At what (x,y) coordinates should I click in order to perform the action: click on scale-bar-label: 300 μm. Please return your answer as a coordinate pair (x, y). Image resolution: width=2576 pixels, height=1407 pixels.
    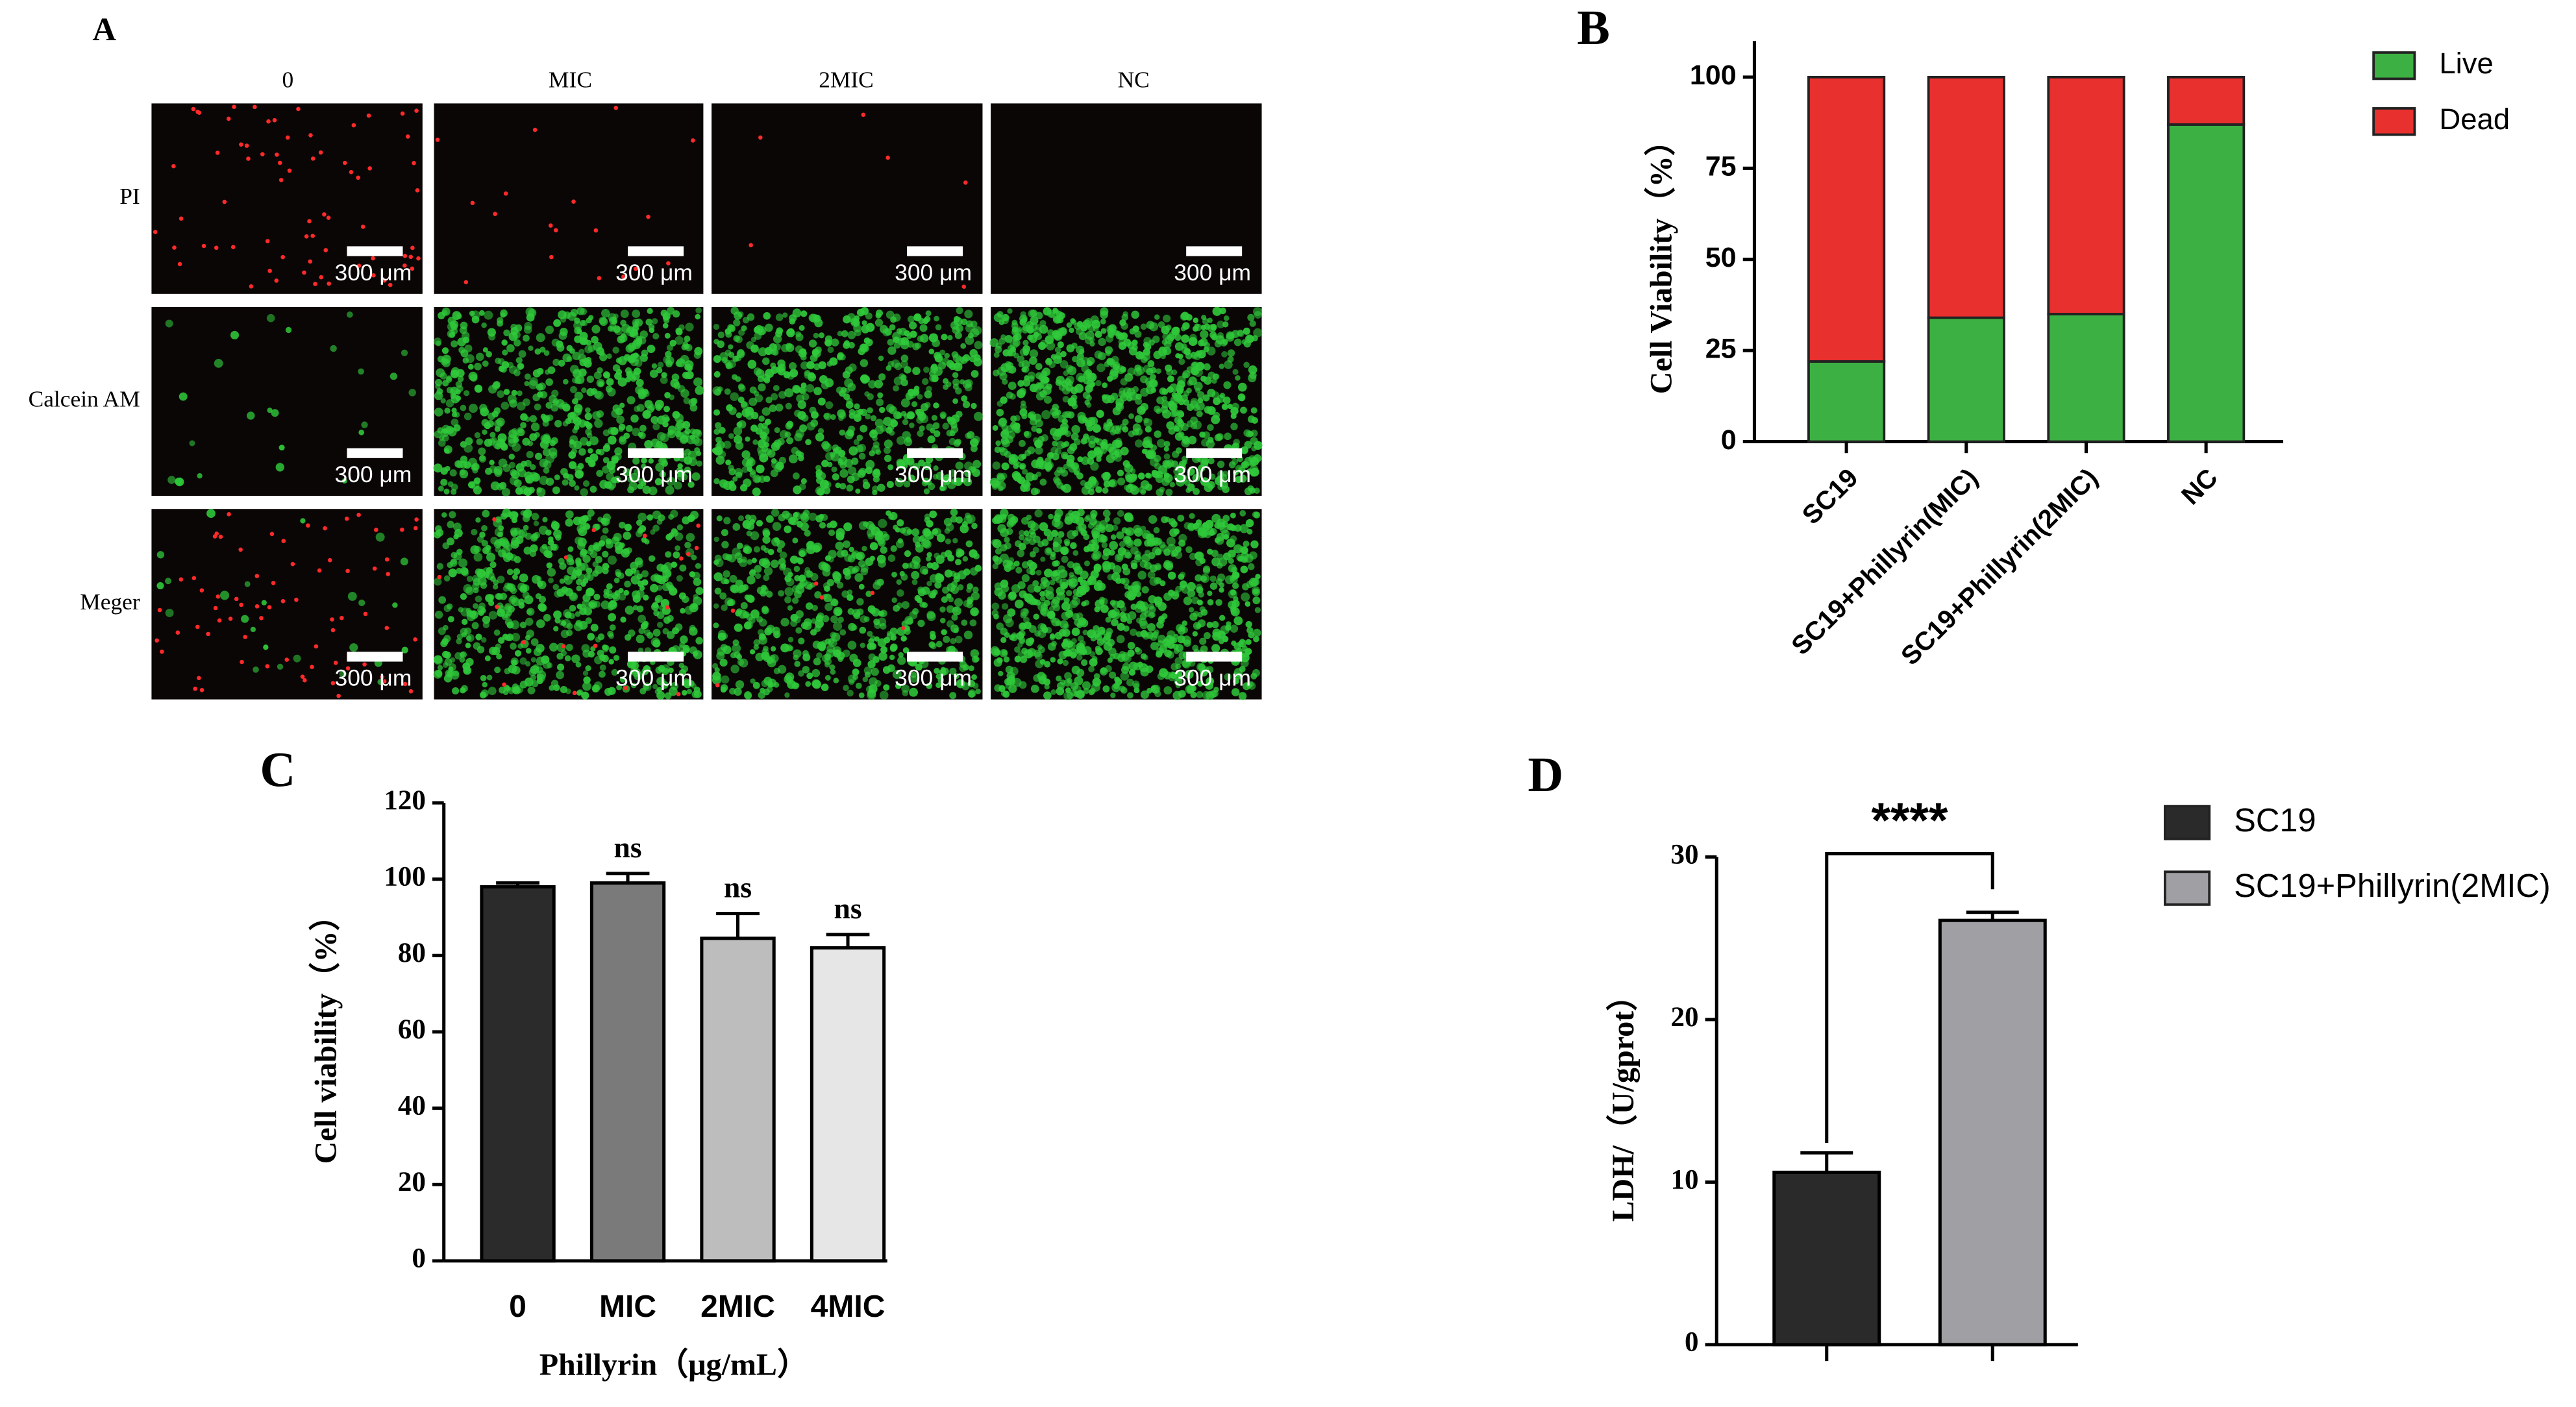
    Looking at the image, I should click on (373, 474).